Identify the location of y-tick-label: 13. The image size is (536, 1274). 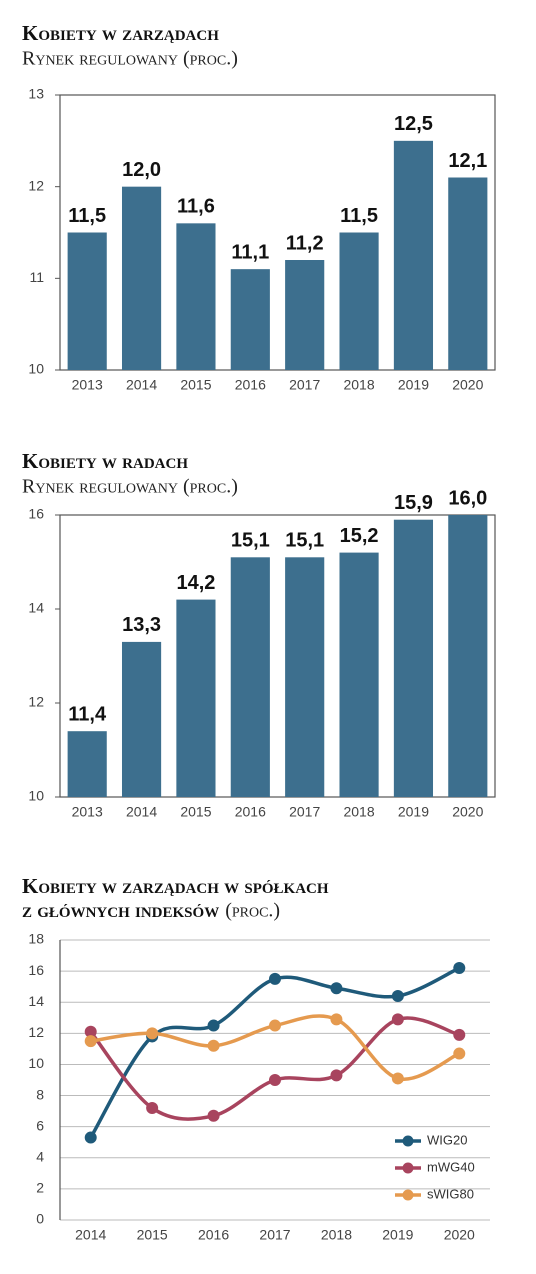
(36, 94).